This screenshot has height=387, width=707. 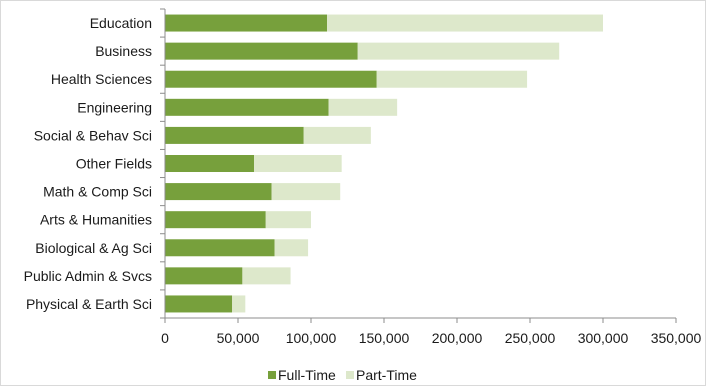 I want to click on category-label: Public Admin & Svcs, so click(x=88, y=276).